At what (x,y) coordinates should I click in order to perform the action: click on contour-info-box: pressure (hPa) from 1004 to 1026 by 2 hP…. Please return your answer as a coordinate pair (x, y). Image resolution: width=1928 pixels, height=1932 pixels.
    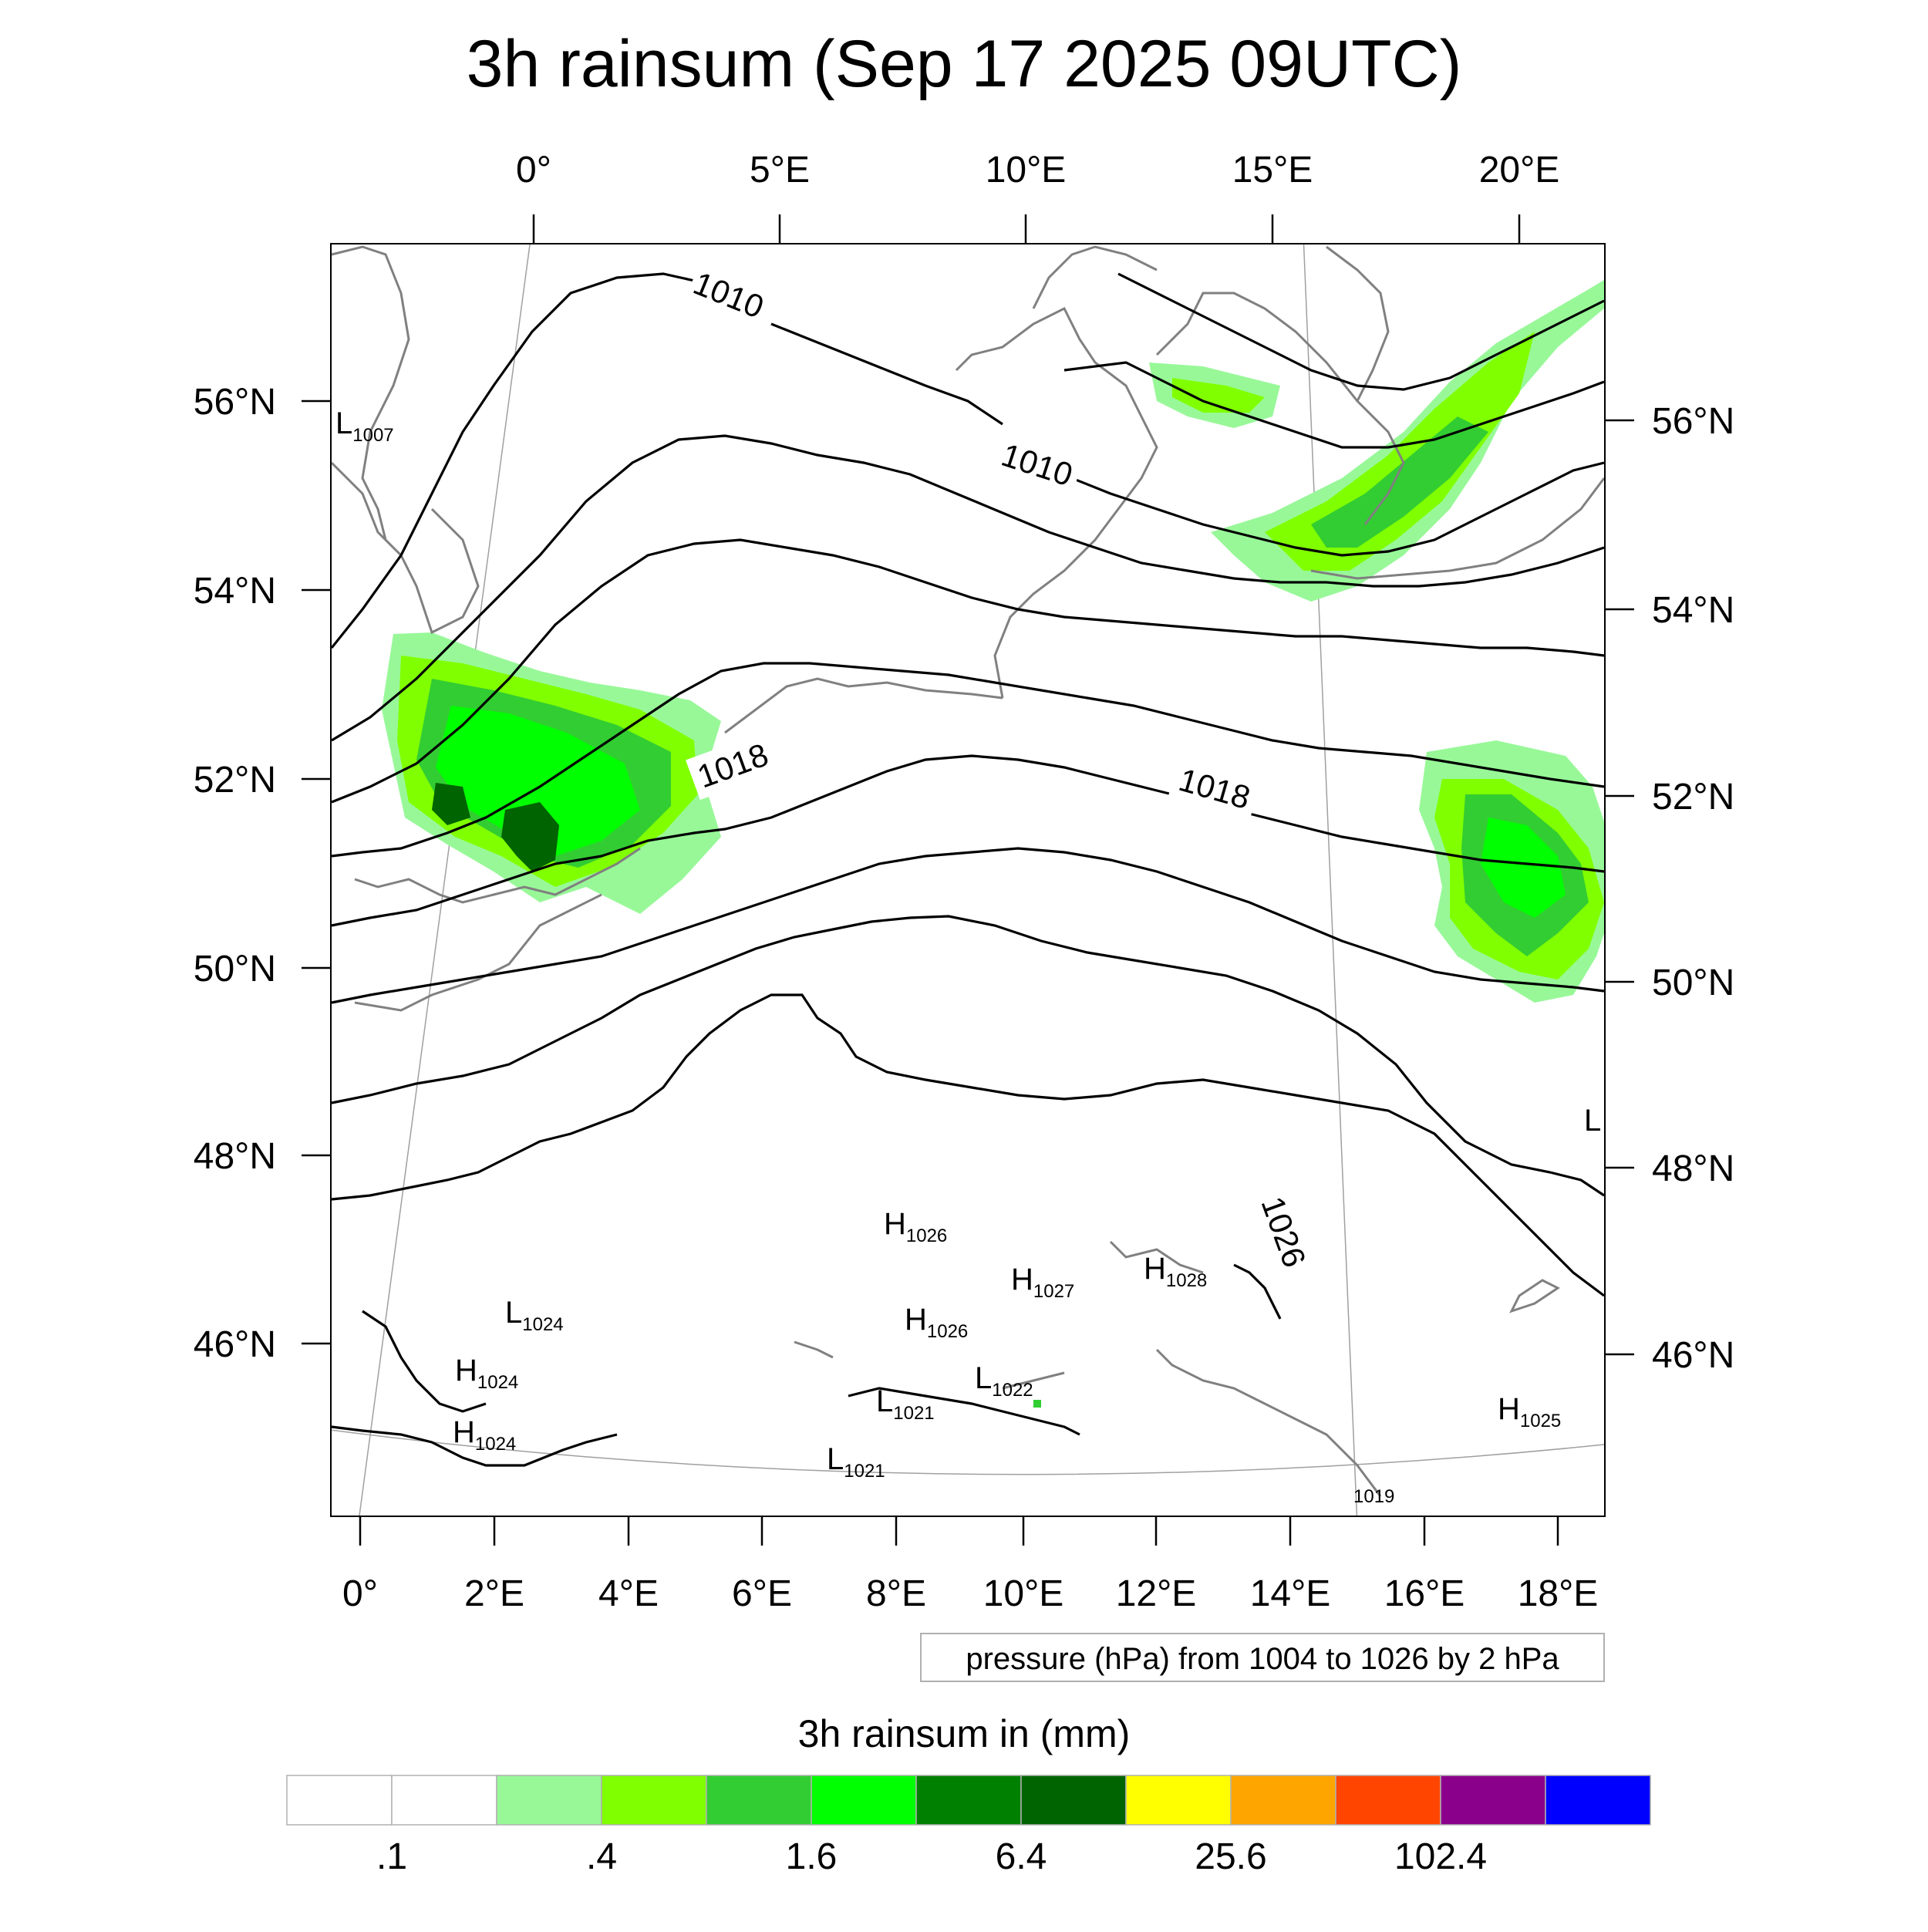
    Looking at the image, I should click on (1263, 1657).